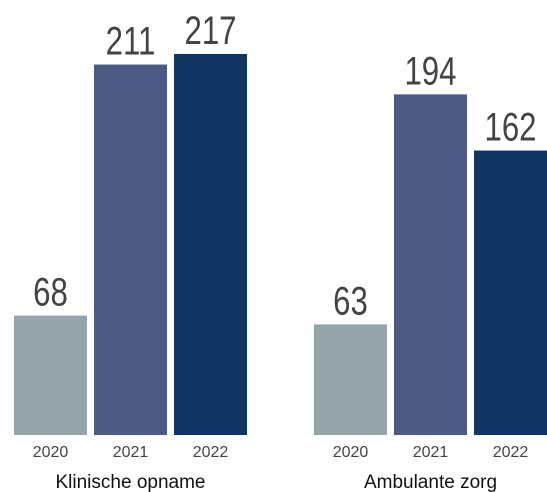  What do you see at coordinates (350, 301) in the screenshot?
I see `value-label: 63` at bounding box center [350, 301].